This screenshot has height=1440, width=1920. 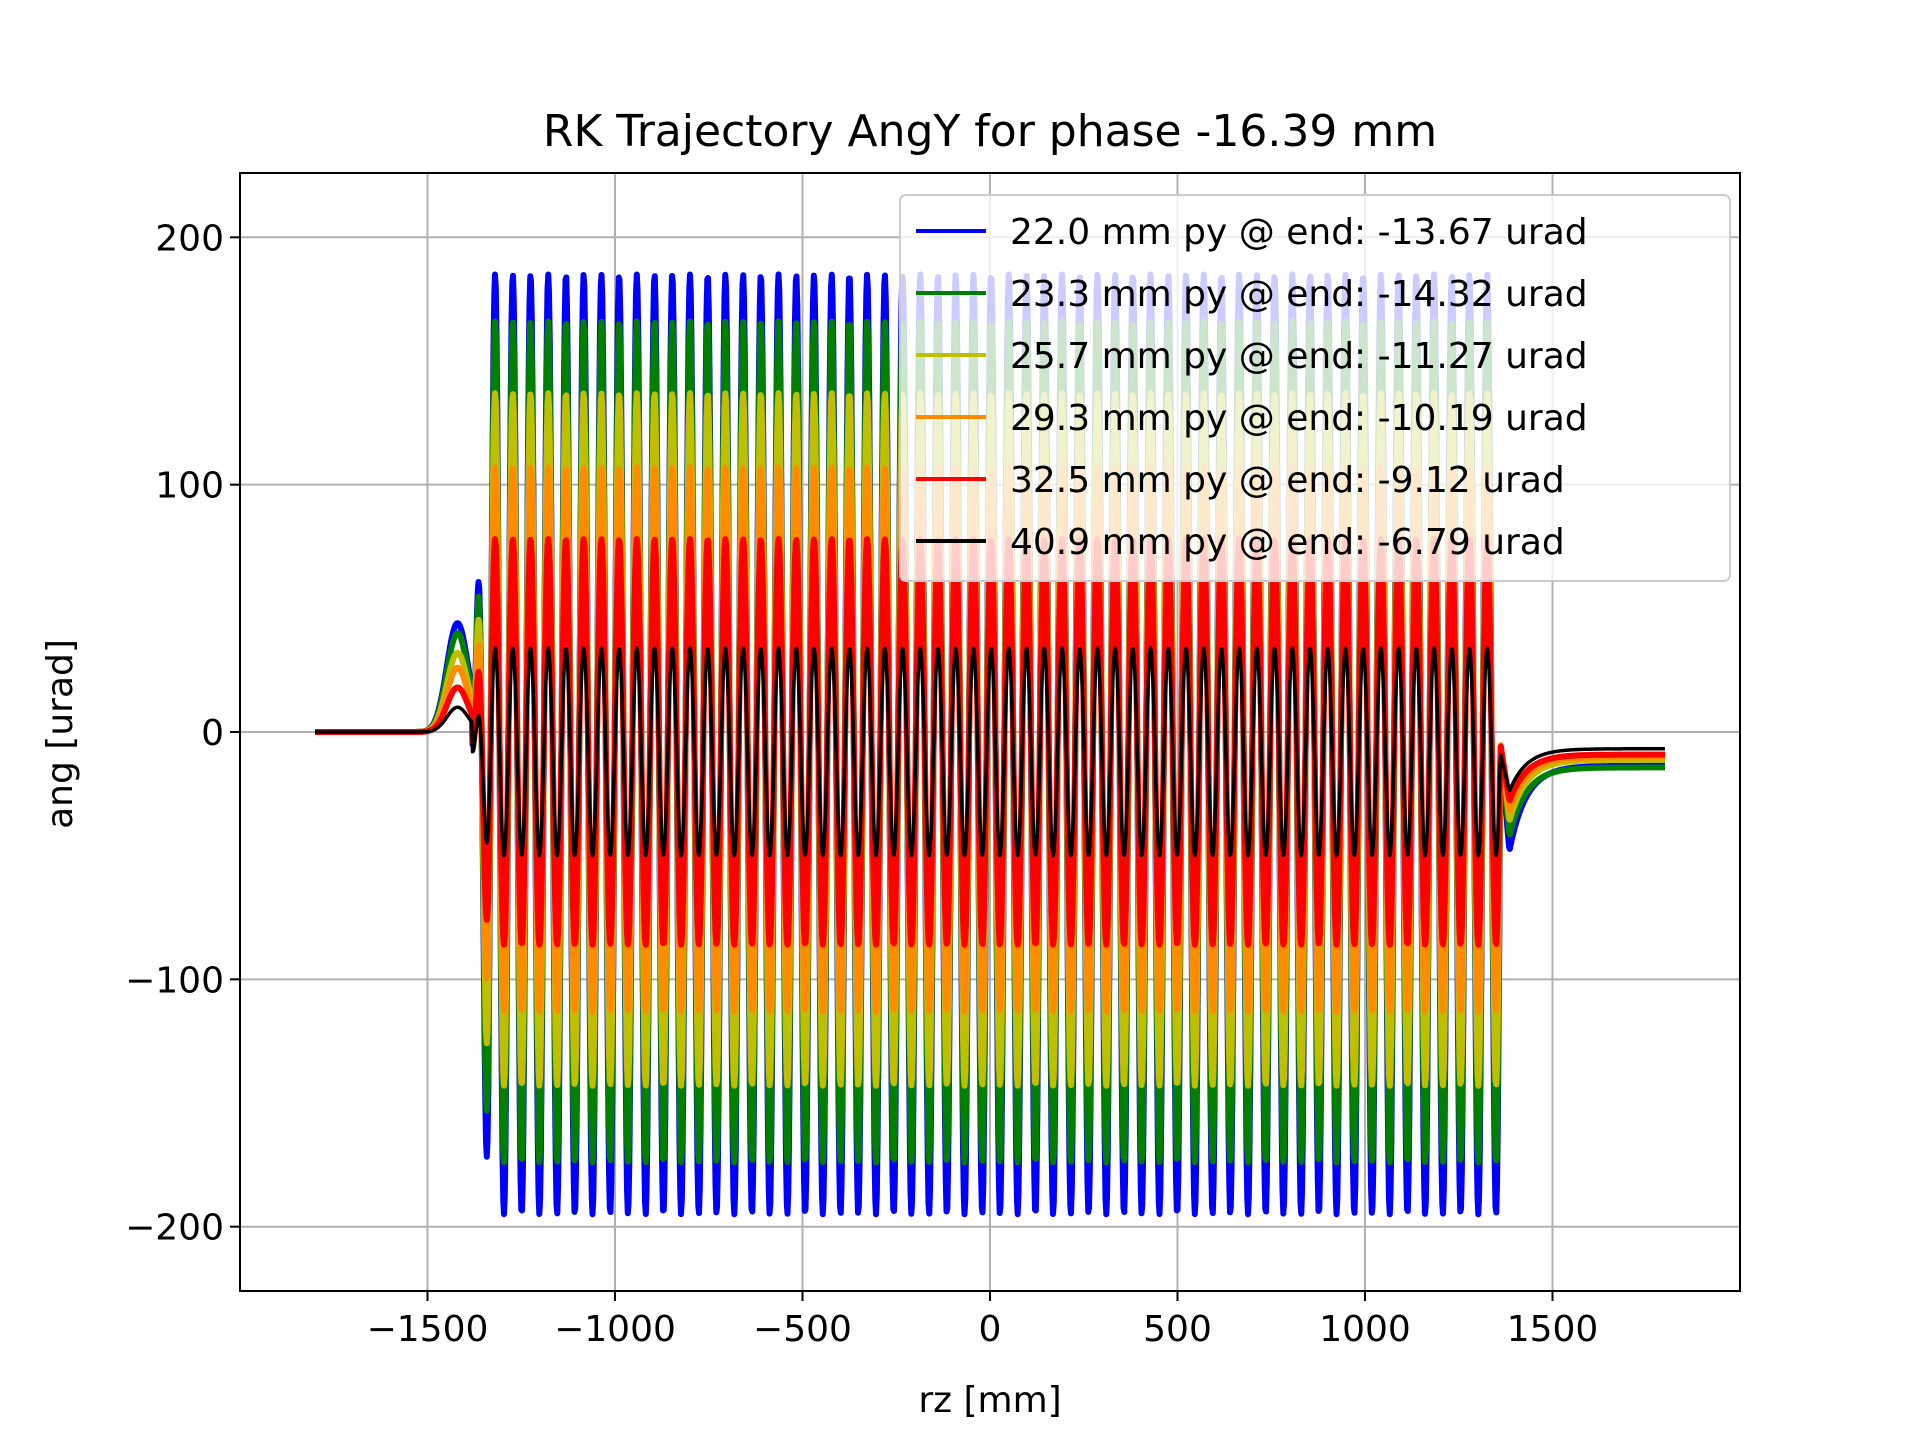 What do you see at coordinates (1177, 1329) in the screenshot?
I see `x-tick-label: 500` at bounding box center [1177, 1329].